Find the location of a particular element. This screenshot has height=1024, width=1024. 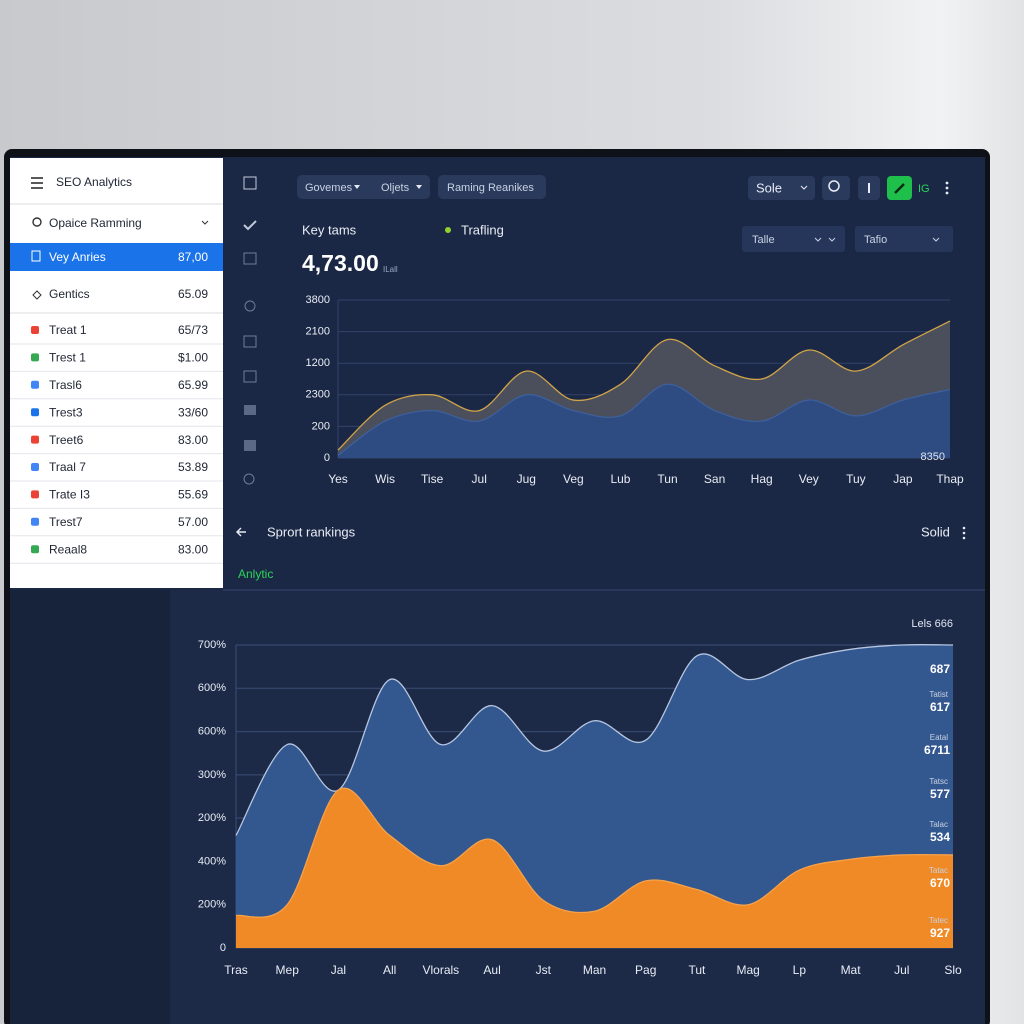

legend-dot is located at coordinates (448, 230).